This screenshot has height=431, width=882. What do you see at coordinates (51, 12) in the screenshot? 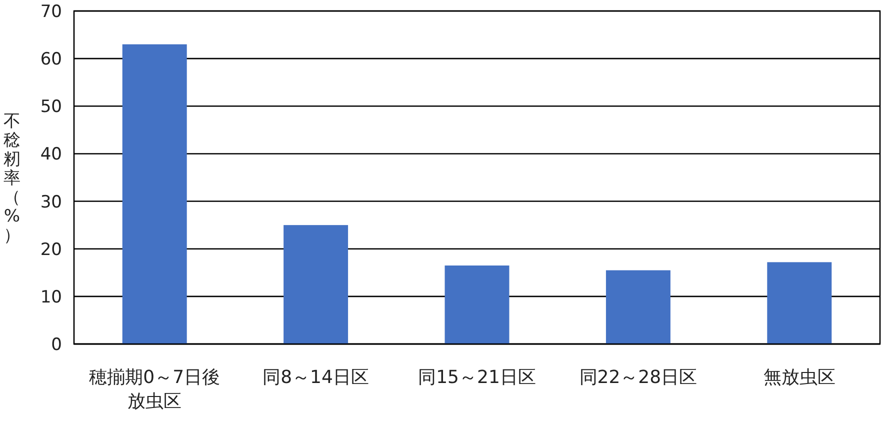
I see `y-tick-label: 70` at bounding box center [51, 12].